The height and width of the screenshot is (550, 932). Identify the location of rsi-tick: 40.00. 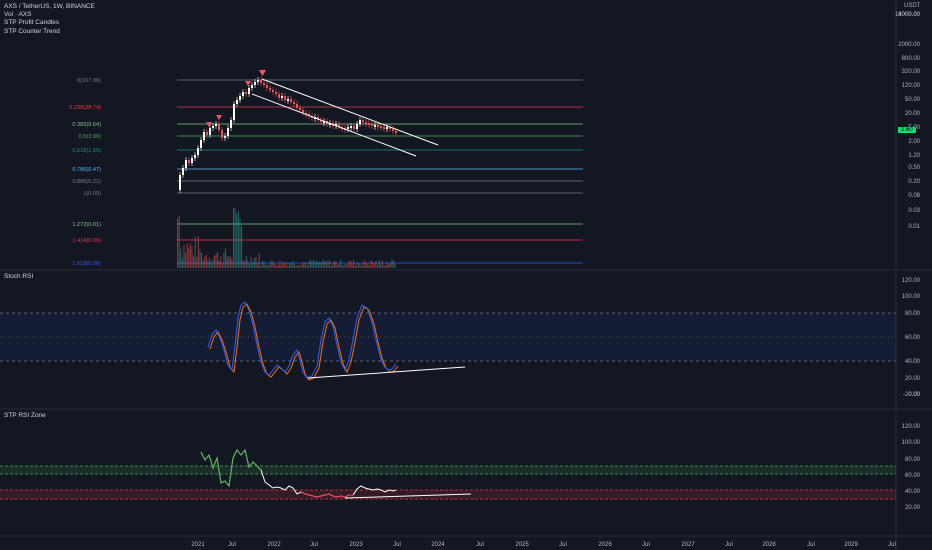
(913, 492).